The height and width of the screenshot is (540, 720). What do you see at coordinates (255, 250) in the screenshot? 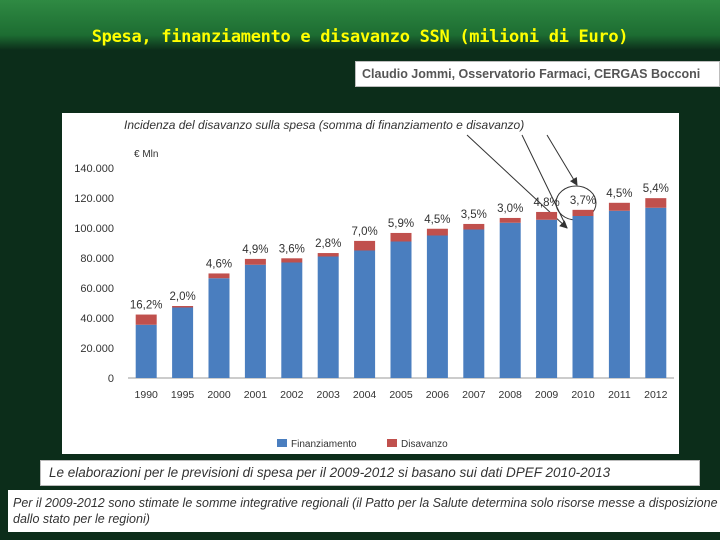
I see `pct-label: 4,9%` at bounding box center [255, 250].